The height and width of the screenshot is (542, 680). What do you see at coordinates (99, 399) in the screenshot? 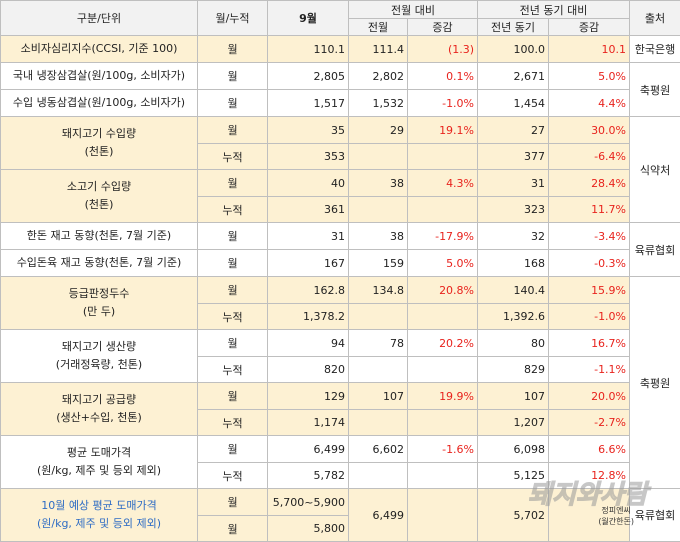
I see `row-label-line1: 돼지고기 공급량` at bounding box center [99, 399].